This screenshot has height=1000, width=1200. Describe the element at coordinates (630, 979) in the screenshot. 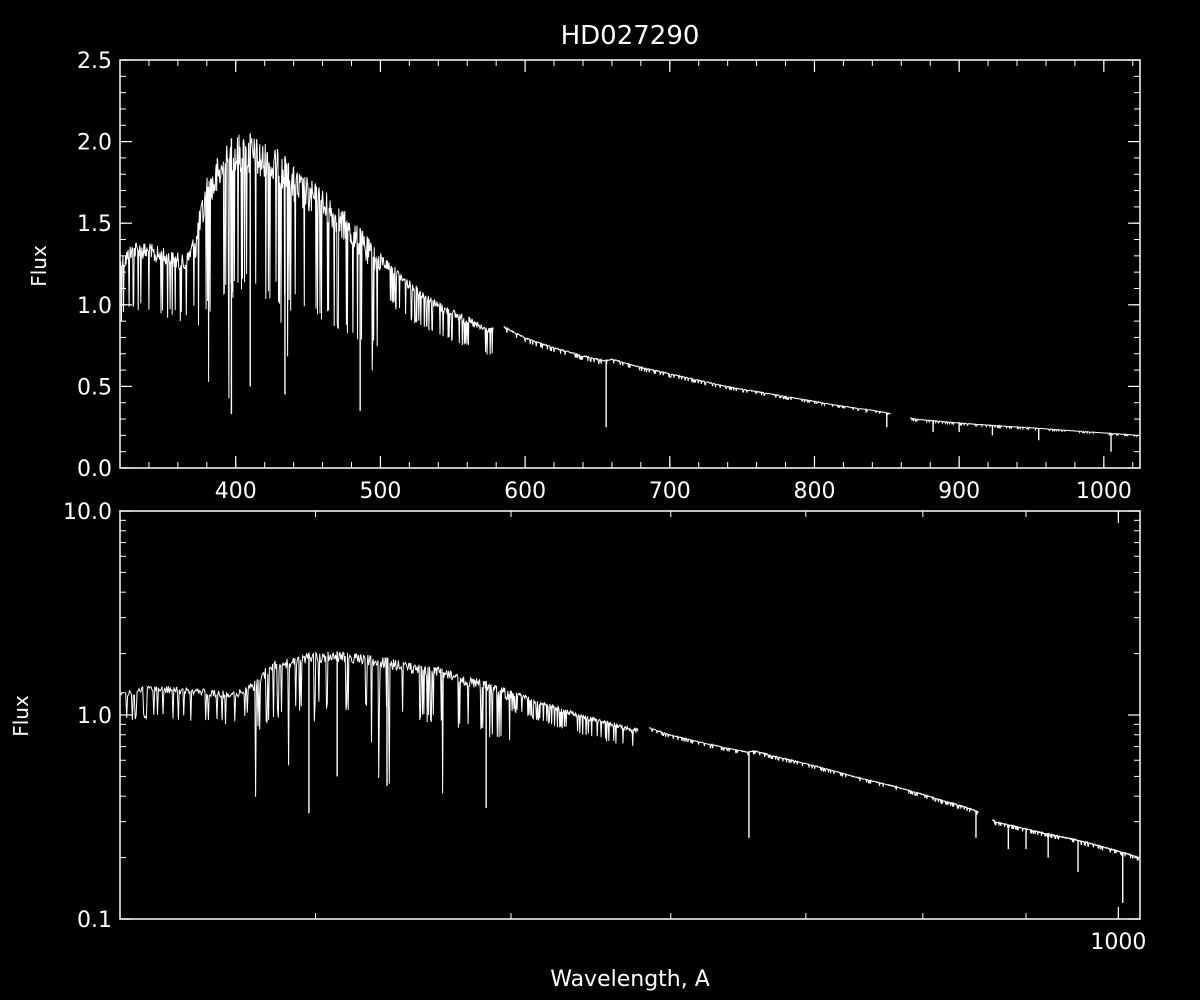

I see `x-axis-label: Wavelength, A` at that location.